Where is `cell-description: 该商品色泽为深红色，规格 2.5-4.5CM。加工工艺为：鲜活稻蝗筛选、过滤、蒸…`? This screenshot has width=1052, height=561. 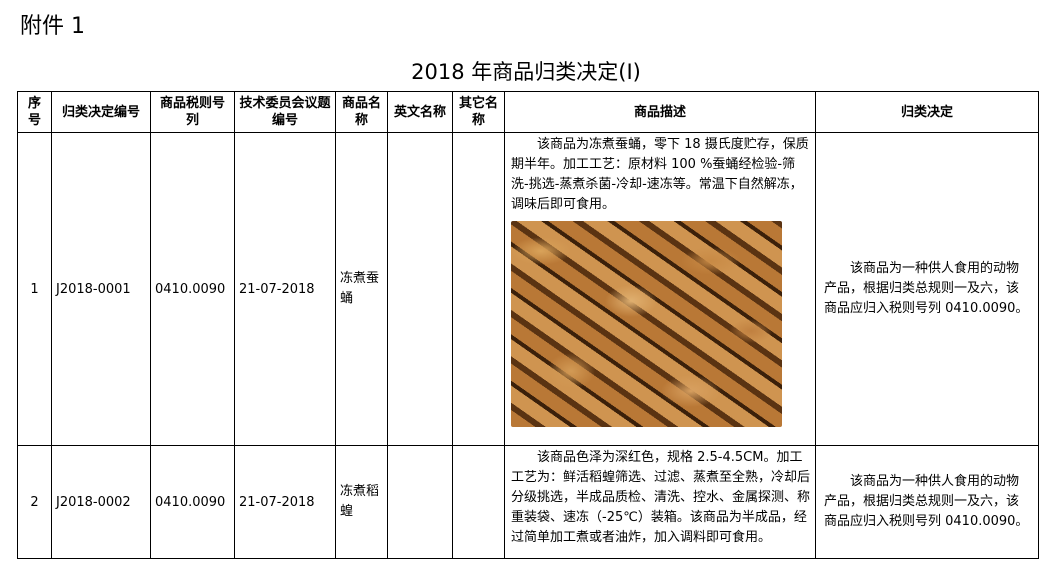 cell-description: 该商品色泽为深红色，规格 2.5-4.5CM。加工工艺为：鲜活稻蝗筛选、过滤、蒸… is located at coordinates (660, 502).